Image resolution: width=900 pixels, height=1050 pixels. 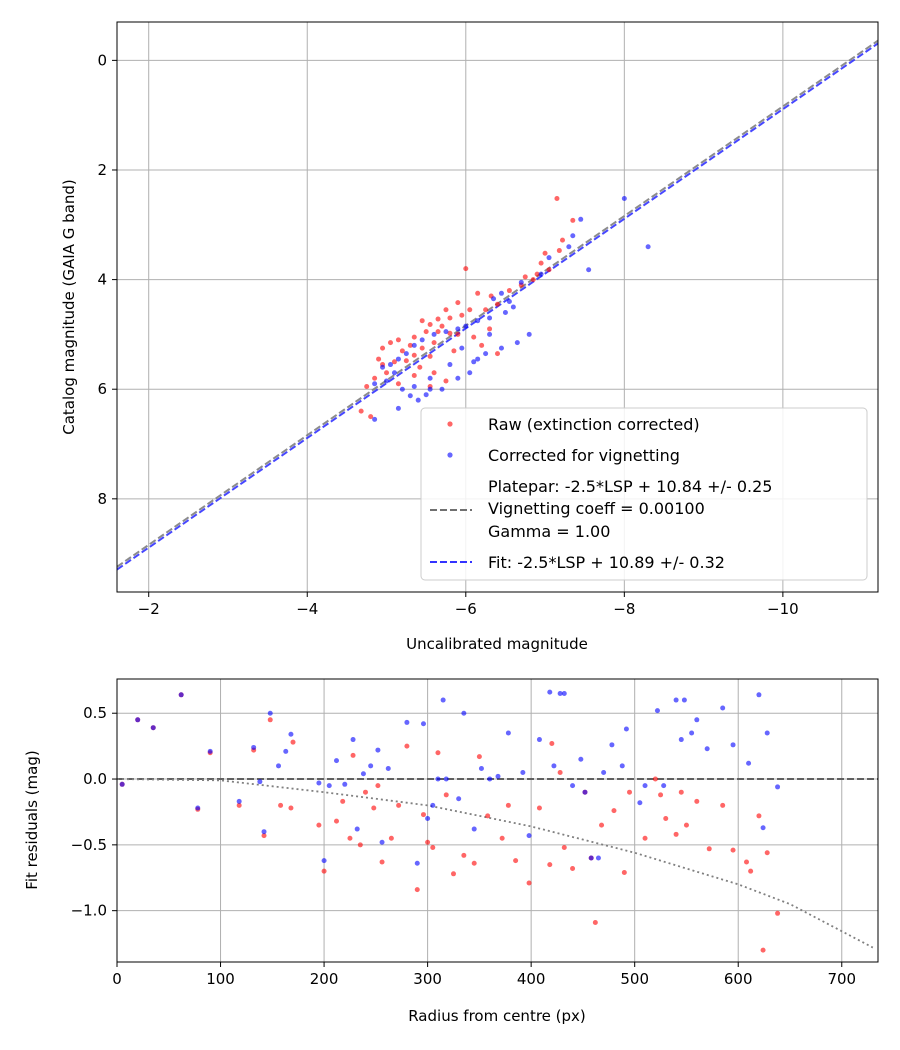 I want to click on bottom-x-tick-label: 400, so click(x=531, y=979).